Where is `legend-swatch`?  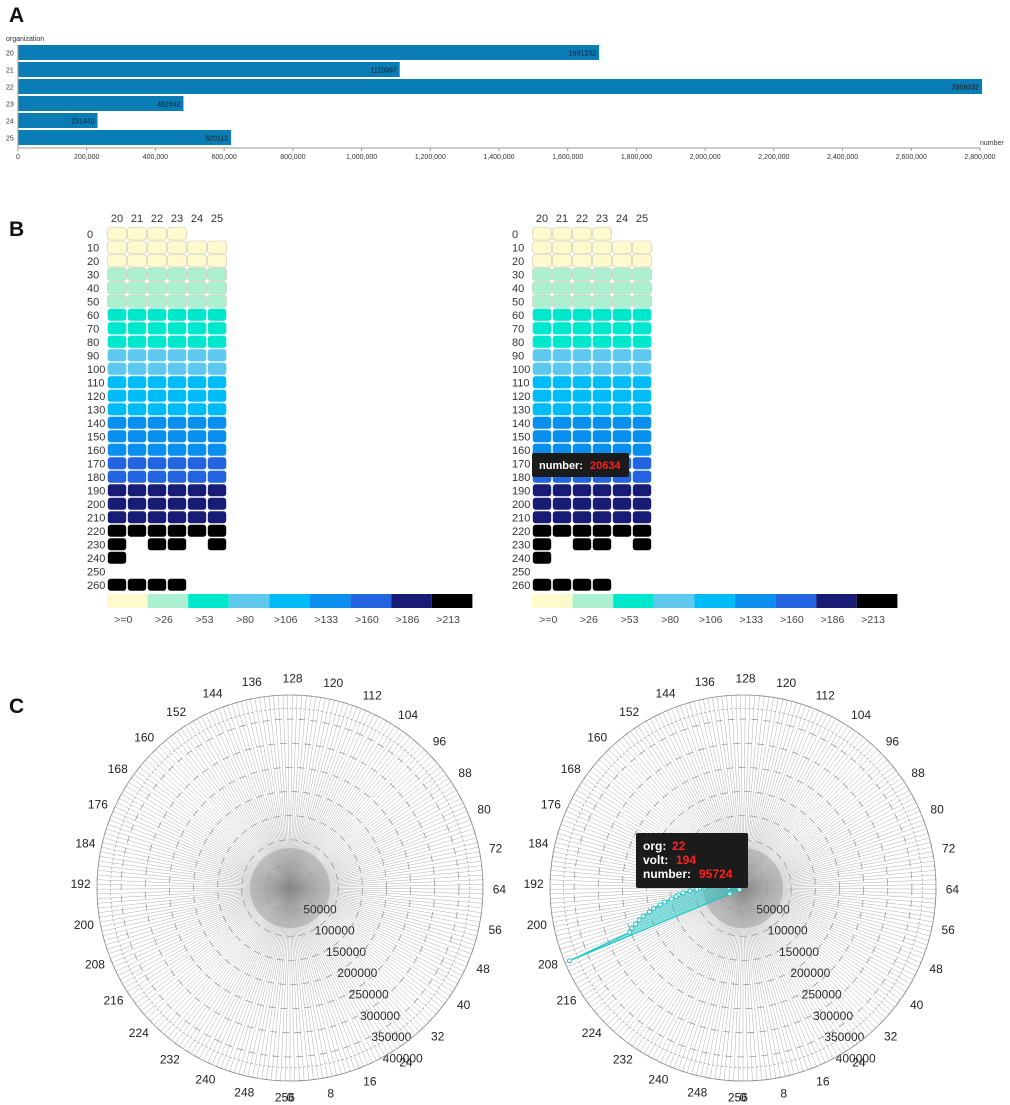 legend-swatch is located at coordinates (796, 601).